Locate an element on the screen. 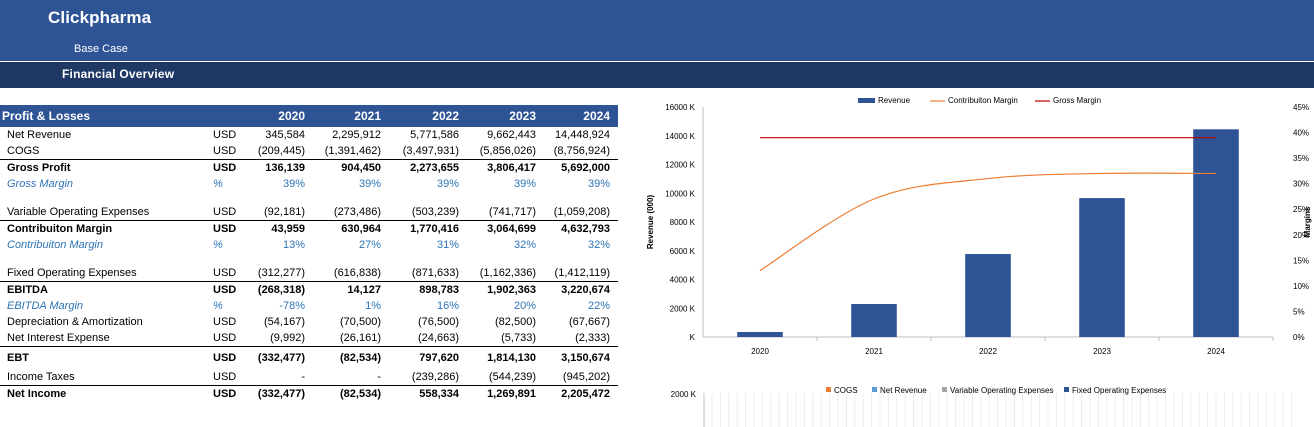 The height and width of the screenshot is (427, 1314). row-value: 2,273,655 is located at coordinates (428, 167).